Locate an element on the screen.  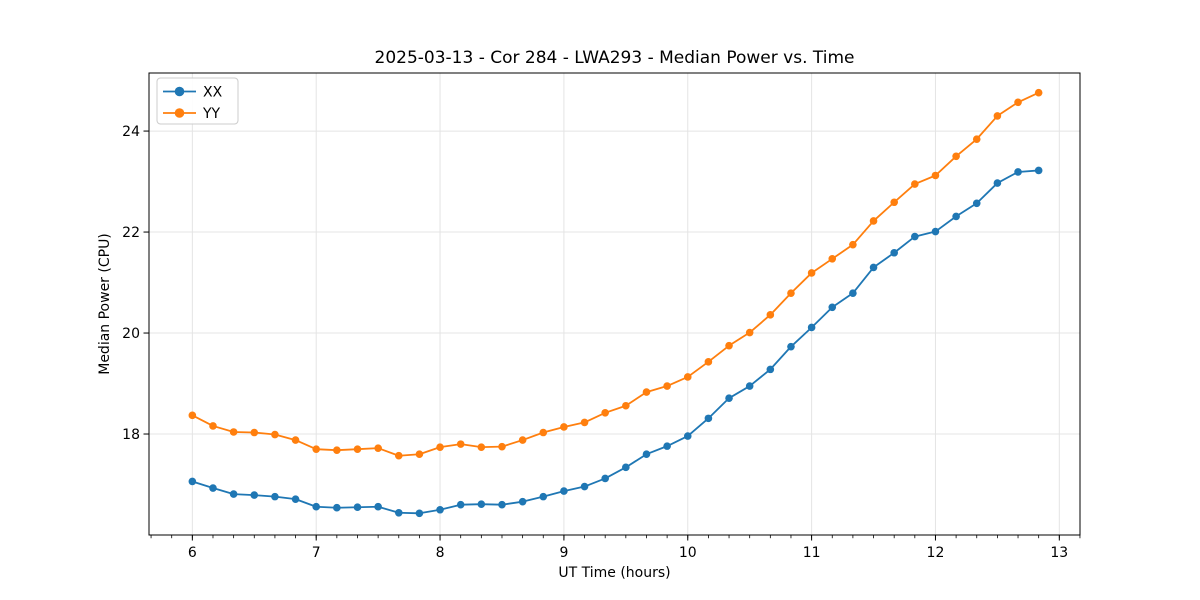
legend-label-yy: YY is located at coordinates (211, 114).